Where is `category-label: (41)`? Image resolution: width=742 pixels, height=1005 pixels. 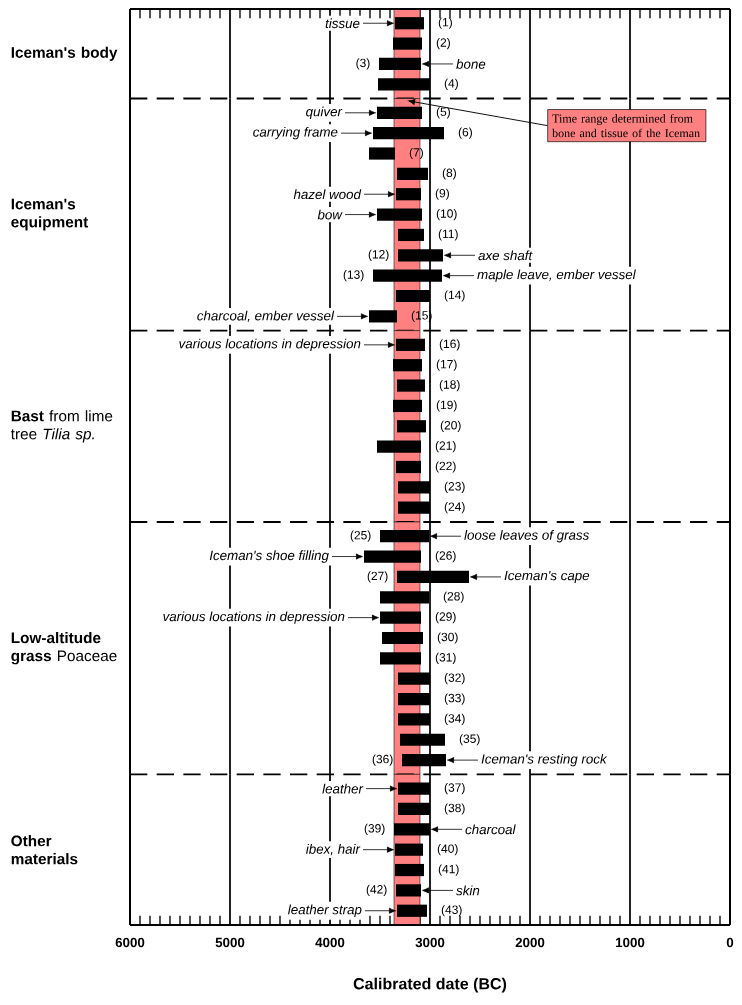
category-label: (41) is located at coordinates (448, 870).